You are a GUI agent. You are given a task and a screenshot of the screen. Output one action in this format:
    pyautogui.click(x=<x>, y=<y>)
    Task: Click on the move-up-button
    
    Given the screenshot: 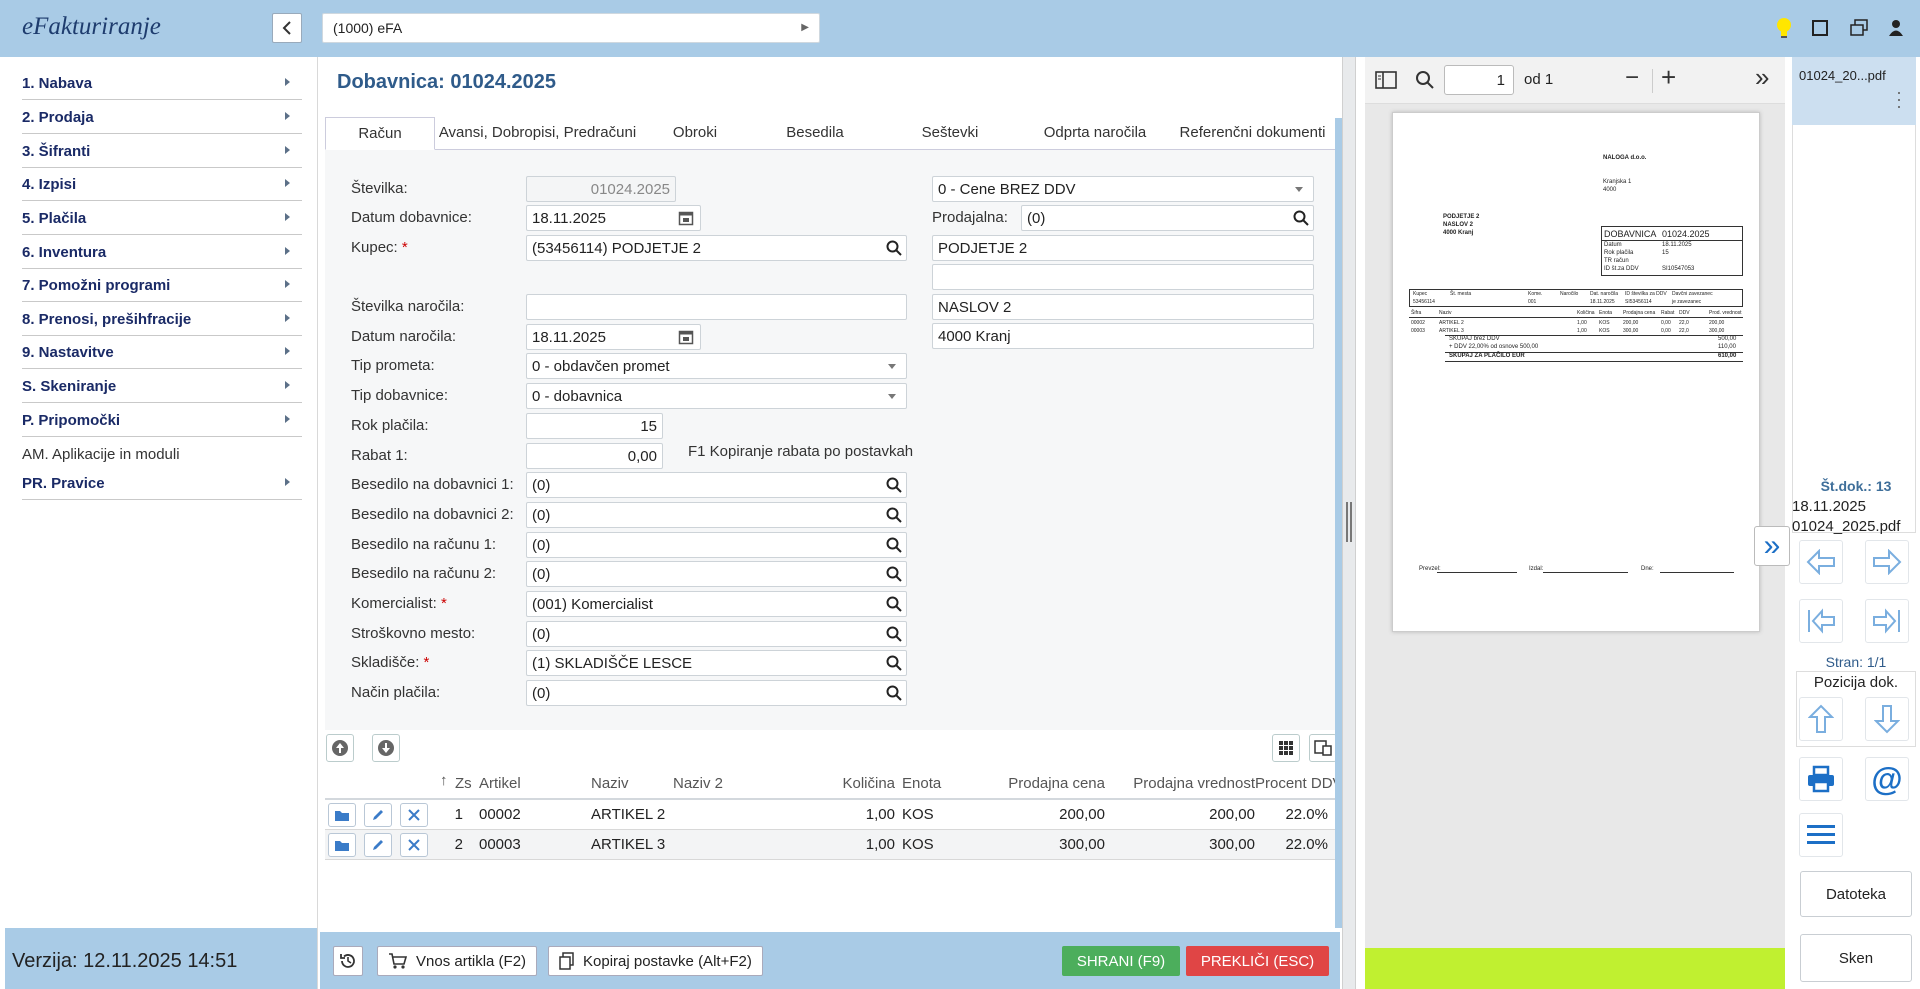 What is the action you would take?
    pyautogui.click(x=340, y=748)
    